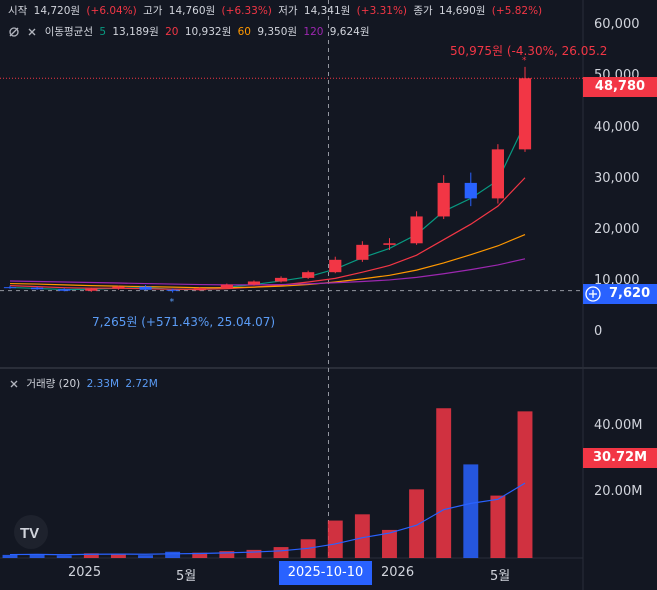  What do you see at coordinates (172, 303) in the screenshot?
I see `low-marker-icon: *` at bounding box center [172, 303].